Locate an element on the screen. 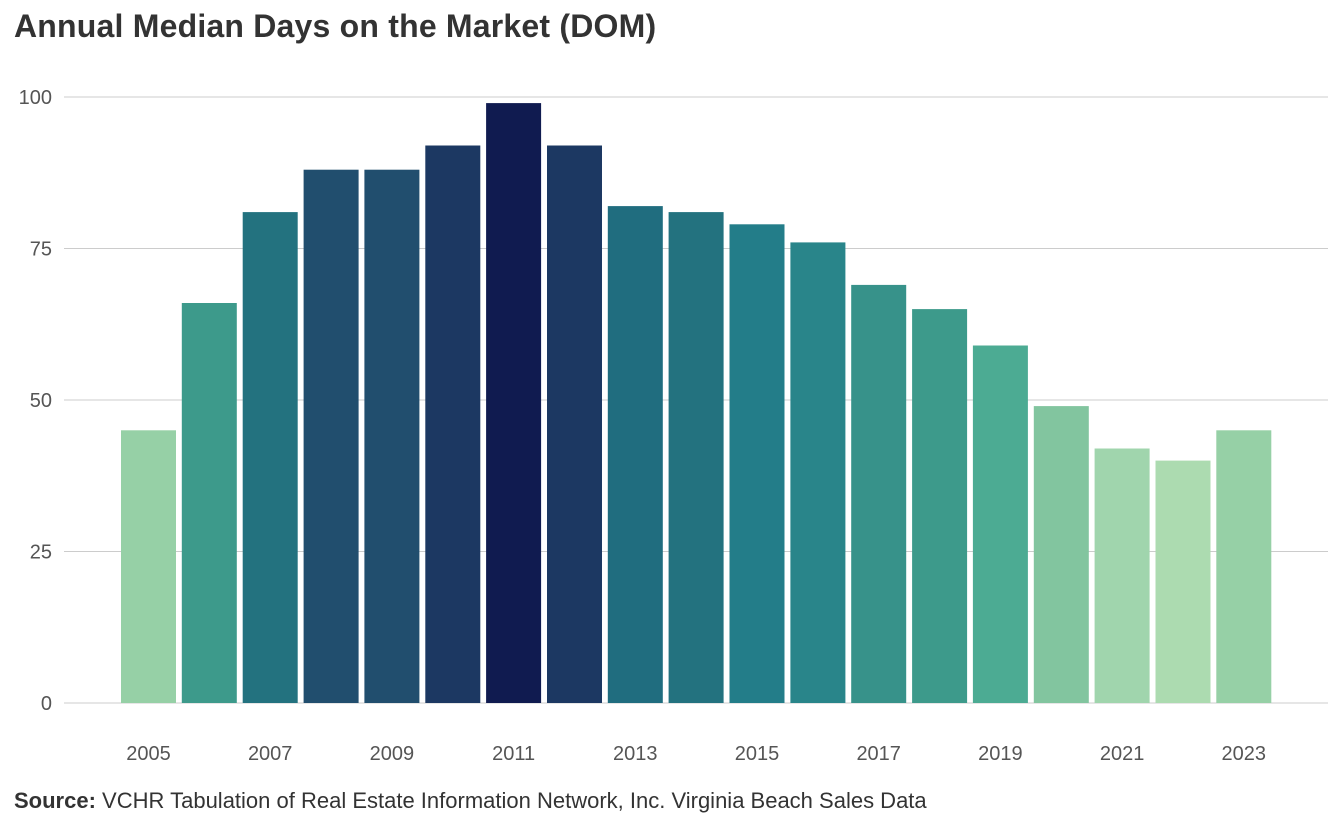  x-tick-label: 2013 is located at coordinates (635, 754).